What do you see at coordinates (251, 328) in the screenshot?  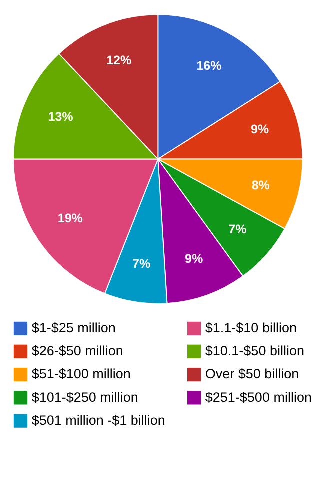 I see `legend-label: $1.1-$10 billion` at bounding box center [251, 328].